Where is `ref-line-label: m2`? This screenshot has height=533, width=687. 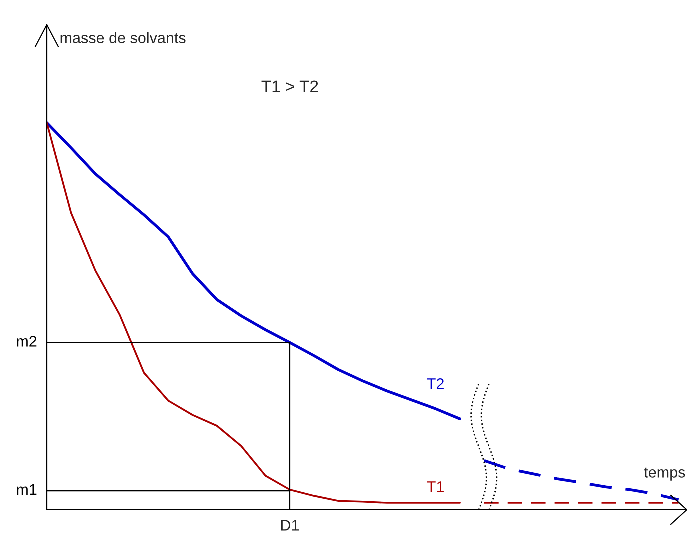
ref-line-label: m2 is located at coordinates (27, 341).